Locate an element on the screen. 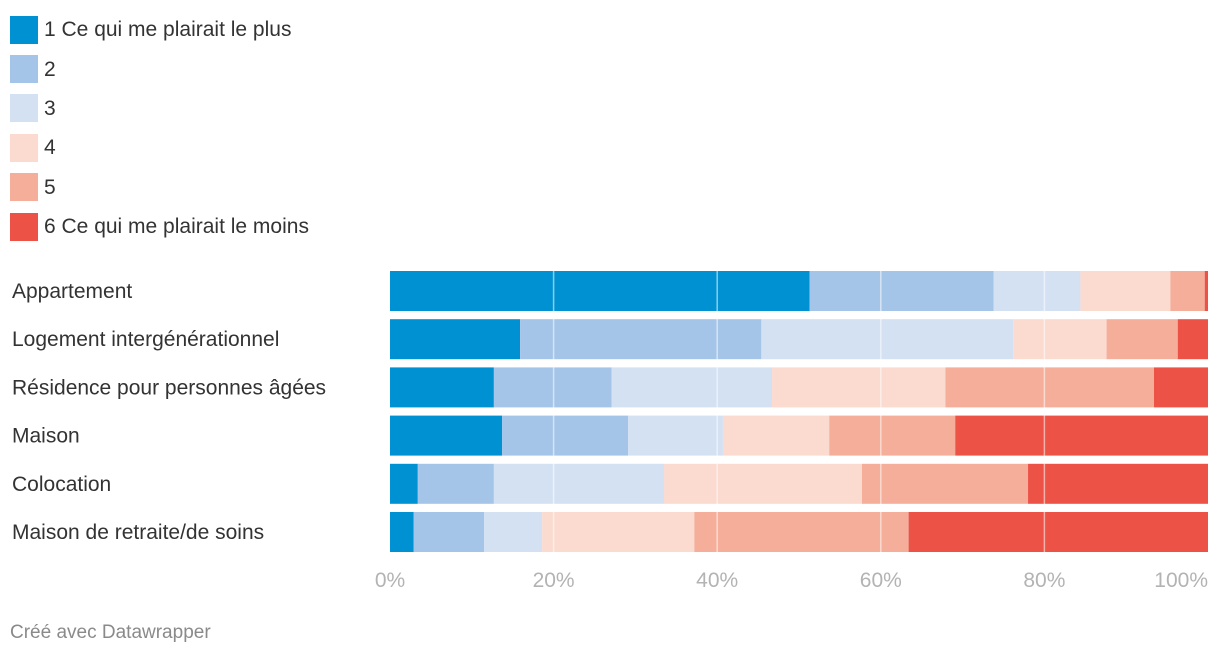  x-tick-label: 40% is located at coordinates (717, 580).